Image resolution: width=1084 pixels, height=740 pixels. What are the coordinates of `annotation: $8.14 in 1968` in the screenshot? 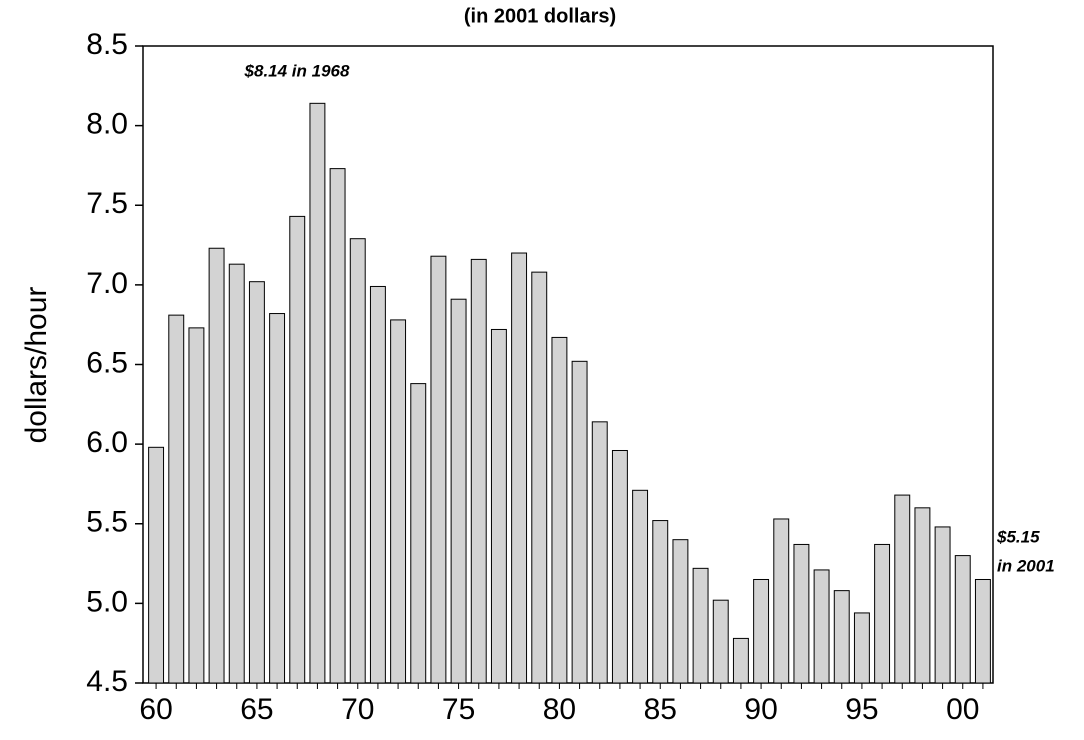 It's located at (297, 70).